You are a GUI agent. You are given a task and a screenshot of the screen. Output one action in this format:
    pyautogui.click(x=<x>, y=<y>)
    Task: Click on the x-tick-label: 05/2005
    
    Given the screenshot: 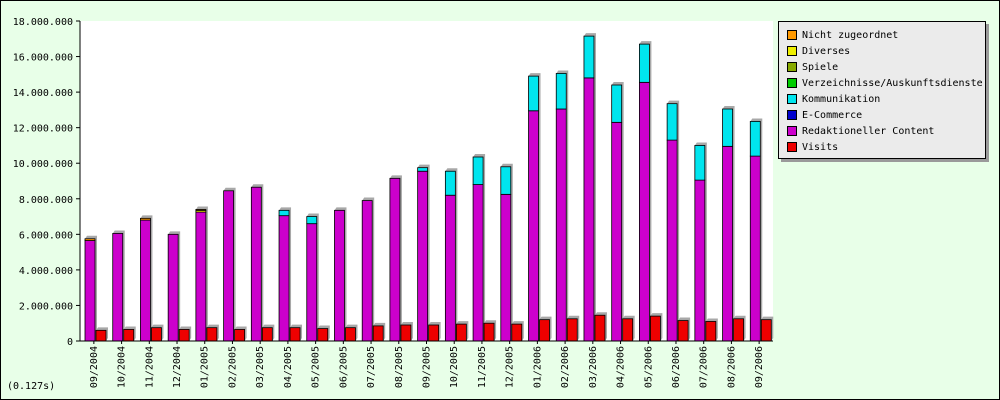 What is the action you would take?
    pyautogui.click(x=316, y=367)
    